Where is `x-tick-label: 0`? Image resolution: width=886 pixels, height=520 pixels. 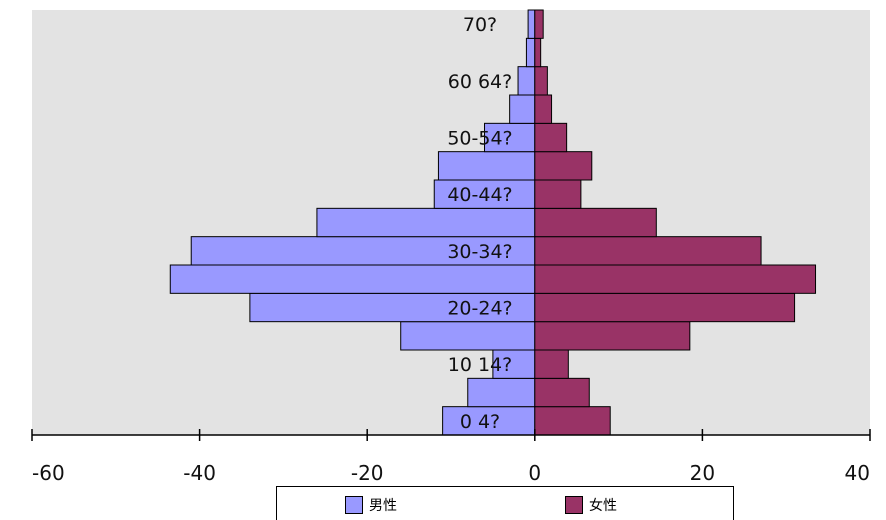 x-tick-label: 0 is located at coordinates (534, 473).